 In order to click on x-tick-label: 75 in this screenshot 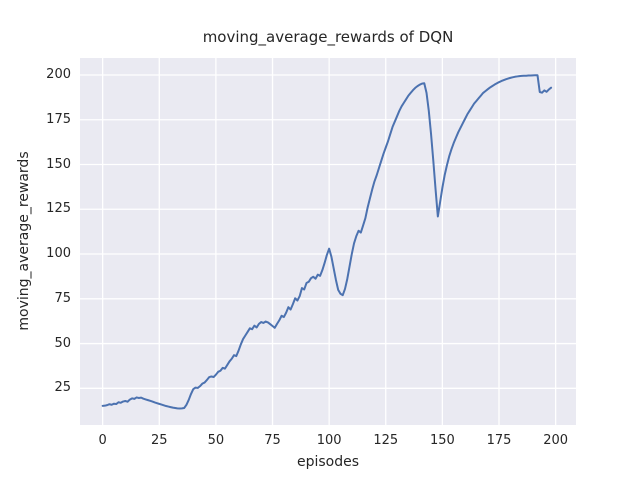, I will do `click(272, 440)`.